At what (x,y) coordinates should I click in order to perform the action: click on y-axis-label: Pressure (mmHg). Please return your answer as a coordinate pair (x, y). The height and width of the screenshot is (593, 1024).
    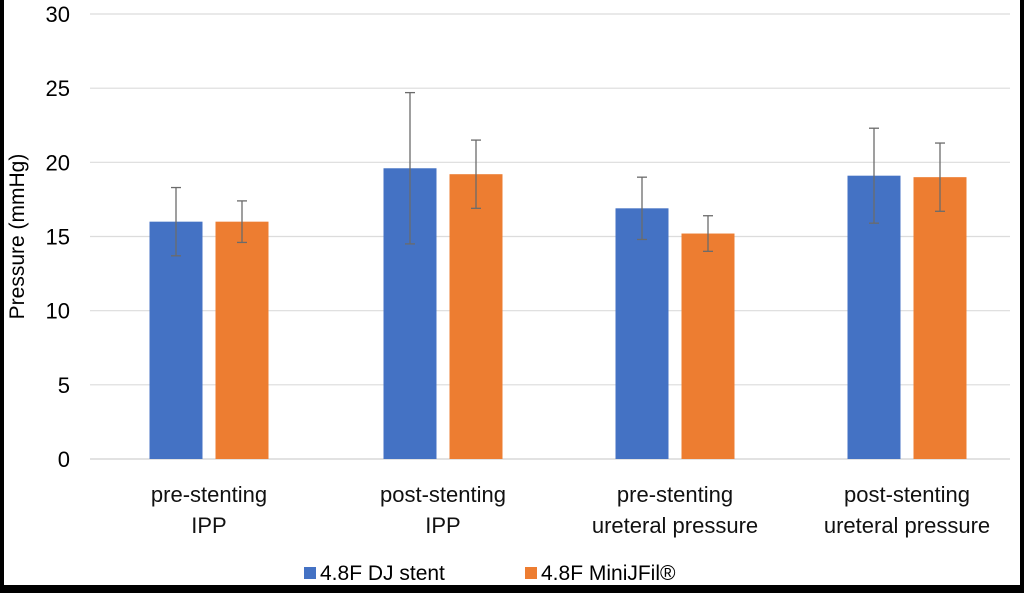
    Looking at the image, I should click on (17, 237).